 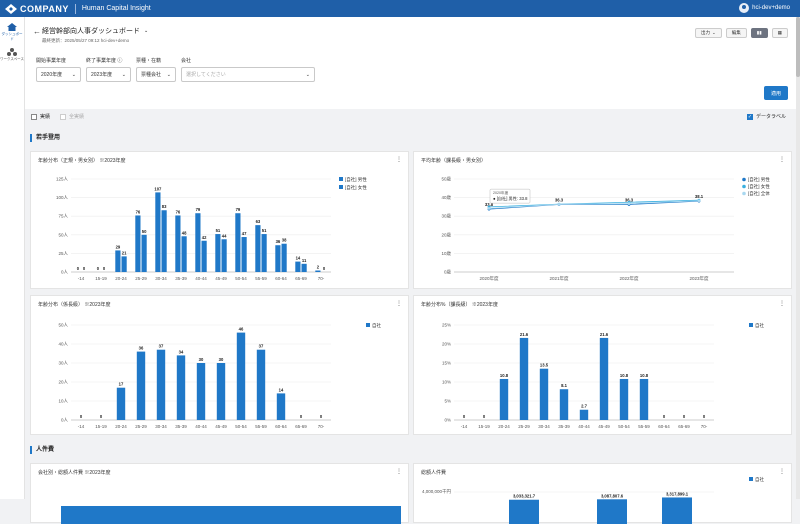 I want to click on data-label-checkbox: ✓ データラベル, so click(x=766, y=116).